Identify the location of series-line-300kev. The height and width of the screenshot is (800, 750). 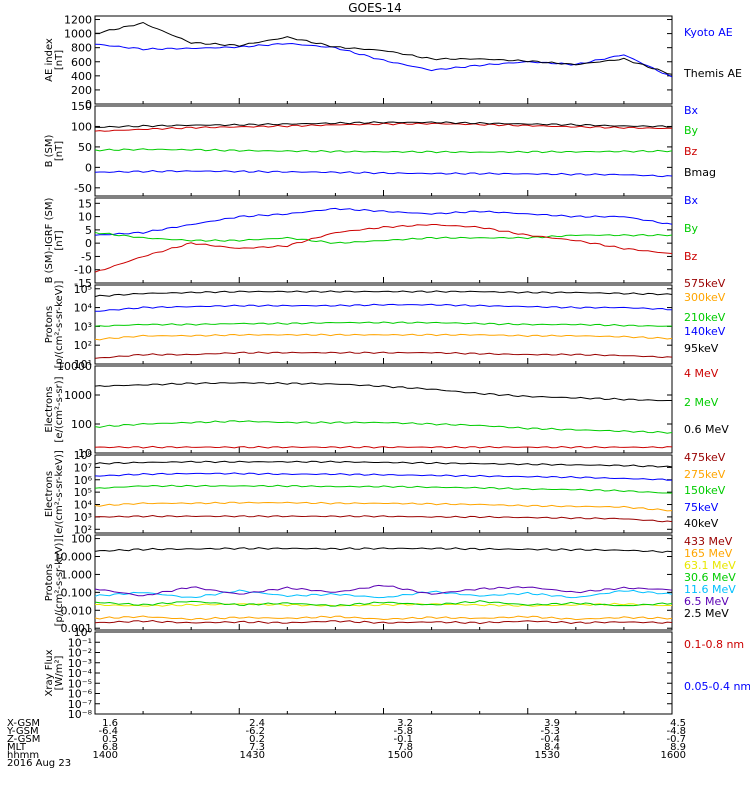
(383, 337).